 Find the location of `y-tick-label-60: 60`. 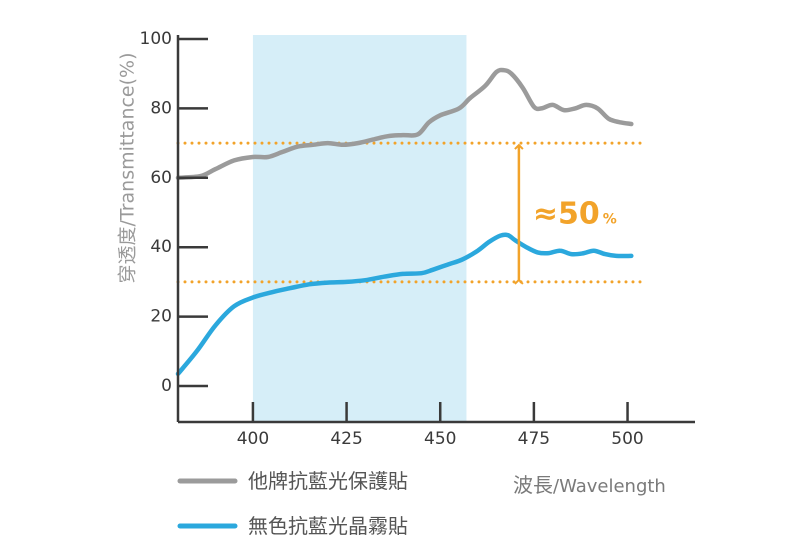

y-tick-label-60: 60 is located at coordinates (161, 178).